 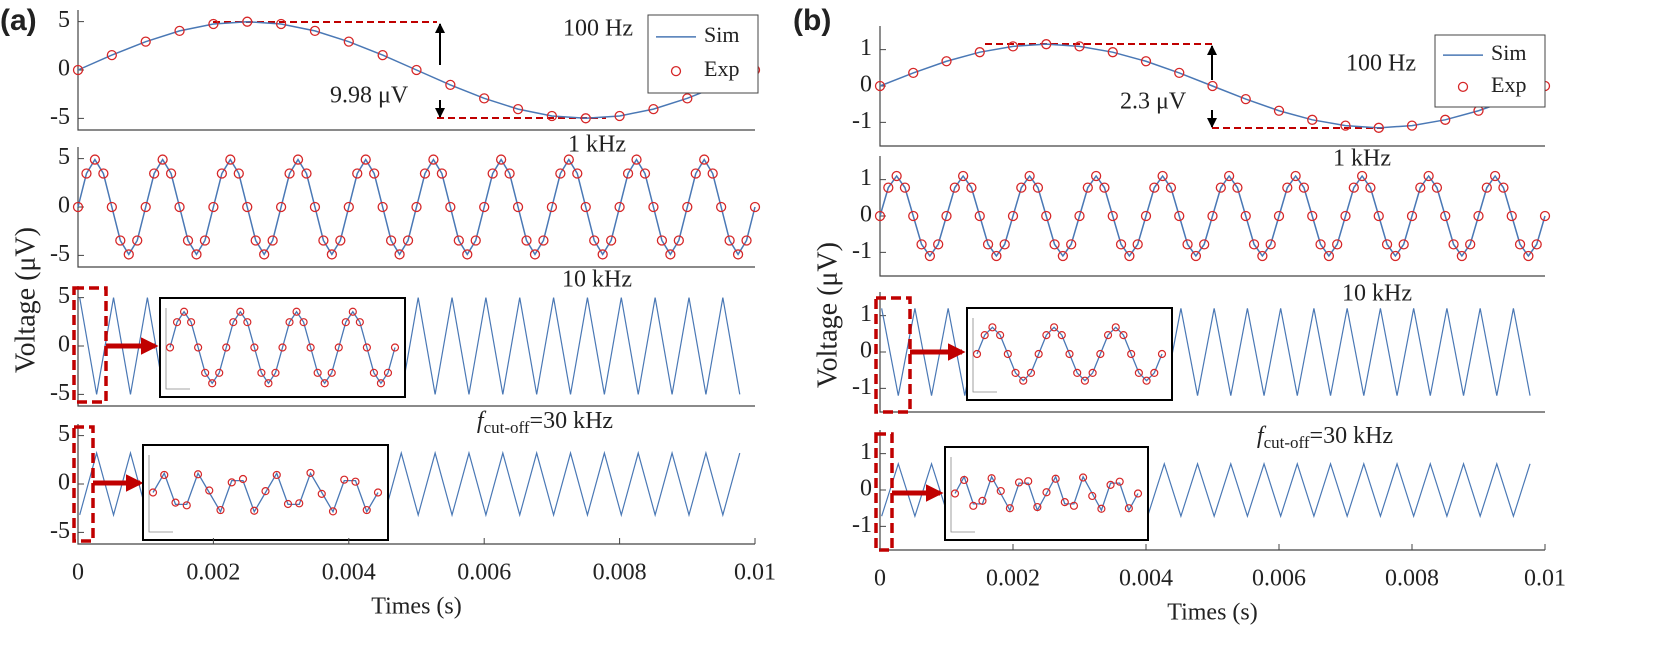 I want to click on label-rest: =30 kHz, so click(x=572, y=421).